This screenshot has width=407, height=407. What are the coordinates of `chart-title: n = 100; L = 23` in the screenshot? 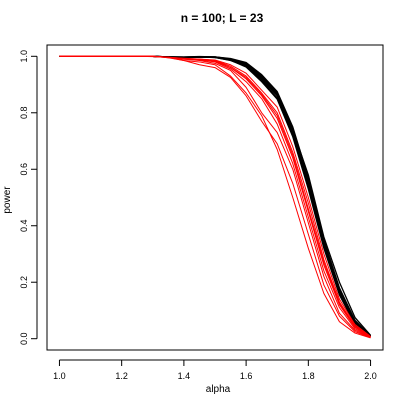 It's located at (222, 18).